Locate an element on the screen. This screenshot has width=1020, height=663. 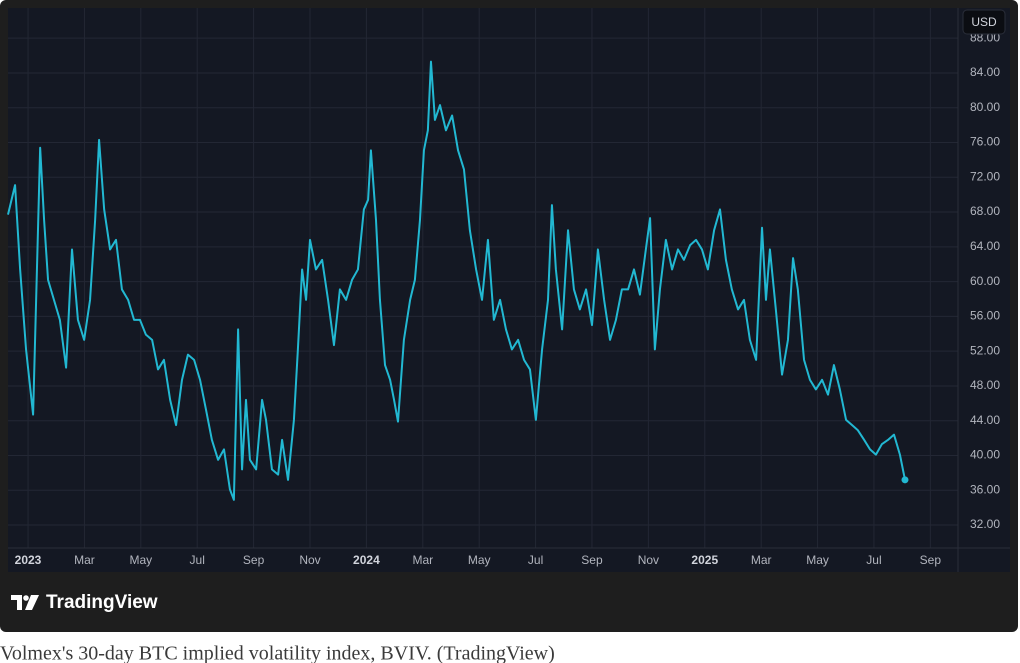
y-tick-label: 60.00 is located at coordinates (985, 281).